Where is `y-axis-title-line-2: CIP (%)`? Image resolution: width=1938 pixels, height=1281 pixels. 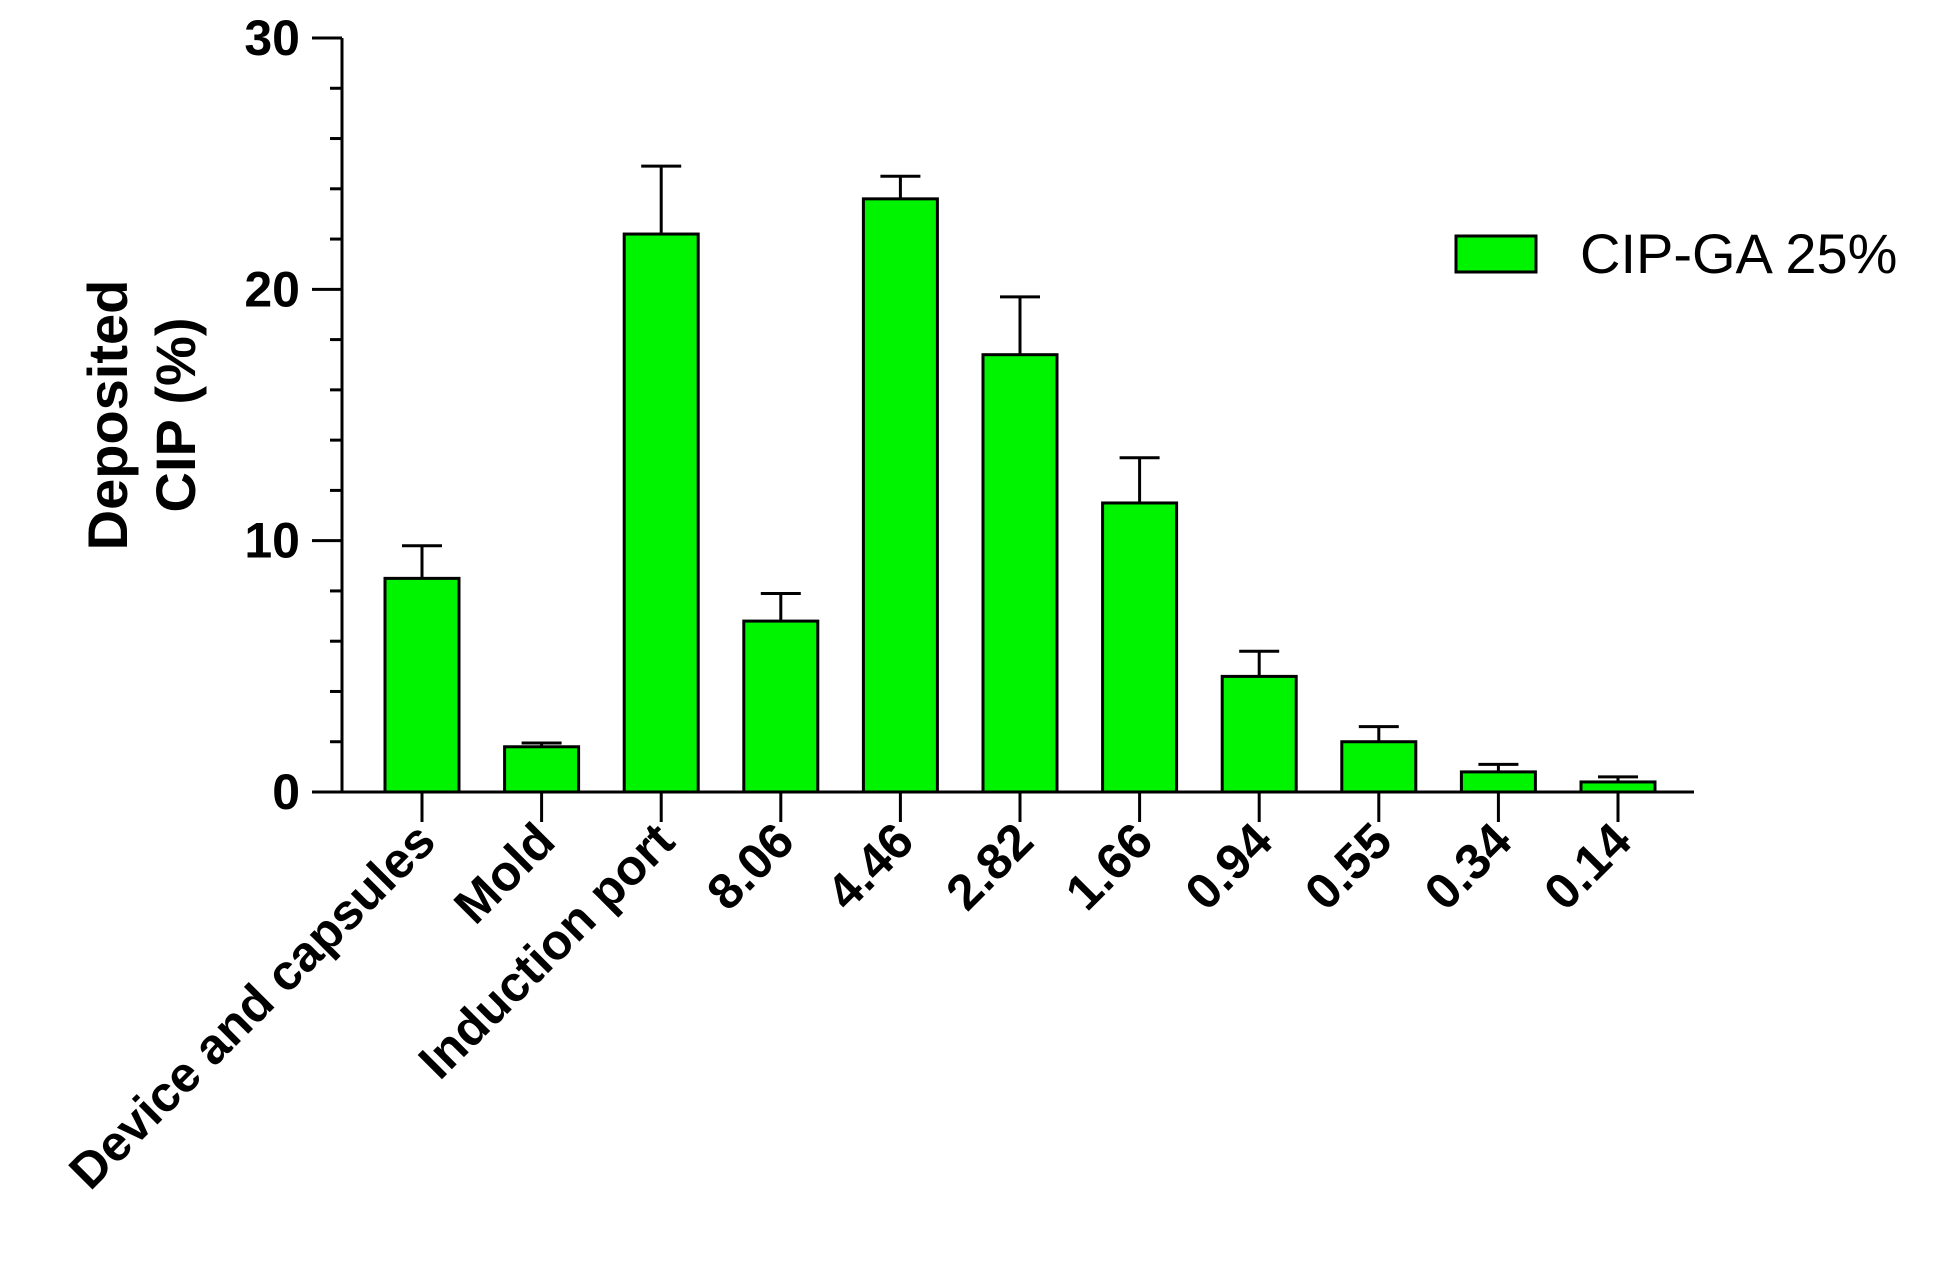
y-axis-title-line-2: CIP (%) is located at coordinates (175, 415).